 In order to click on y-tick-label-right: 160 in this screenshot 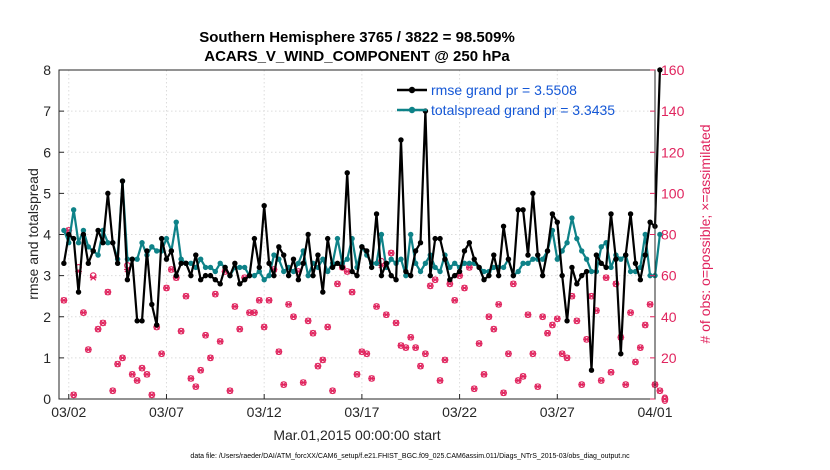, I will do `click(673, 70)`.